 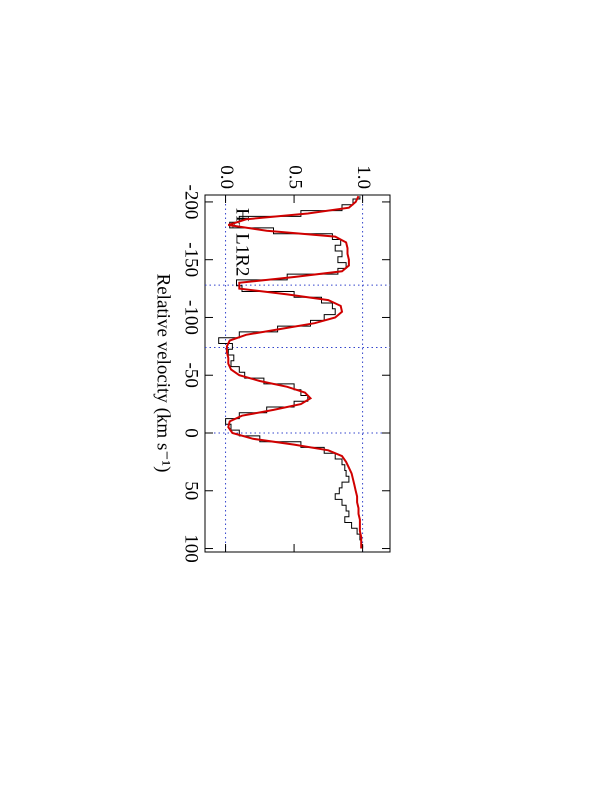 What do you see at coordinates (295, 177) in the screenshot?
I see `y-tick-label: 0.5` at bounding box center [295, 177].